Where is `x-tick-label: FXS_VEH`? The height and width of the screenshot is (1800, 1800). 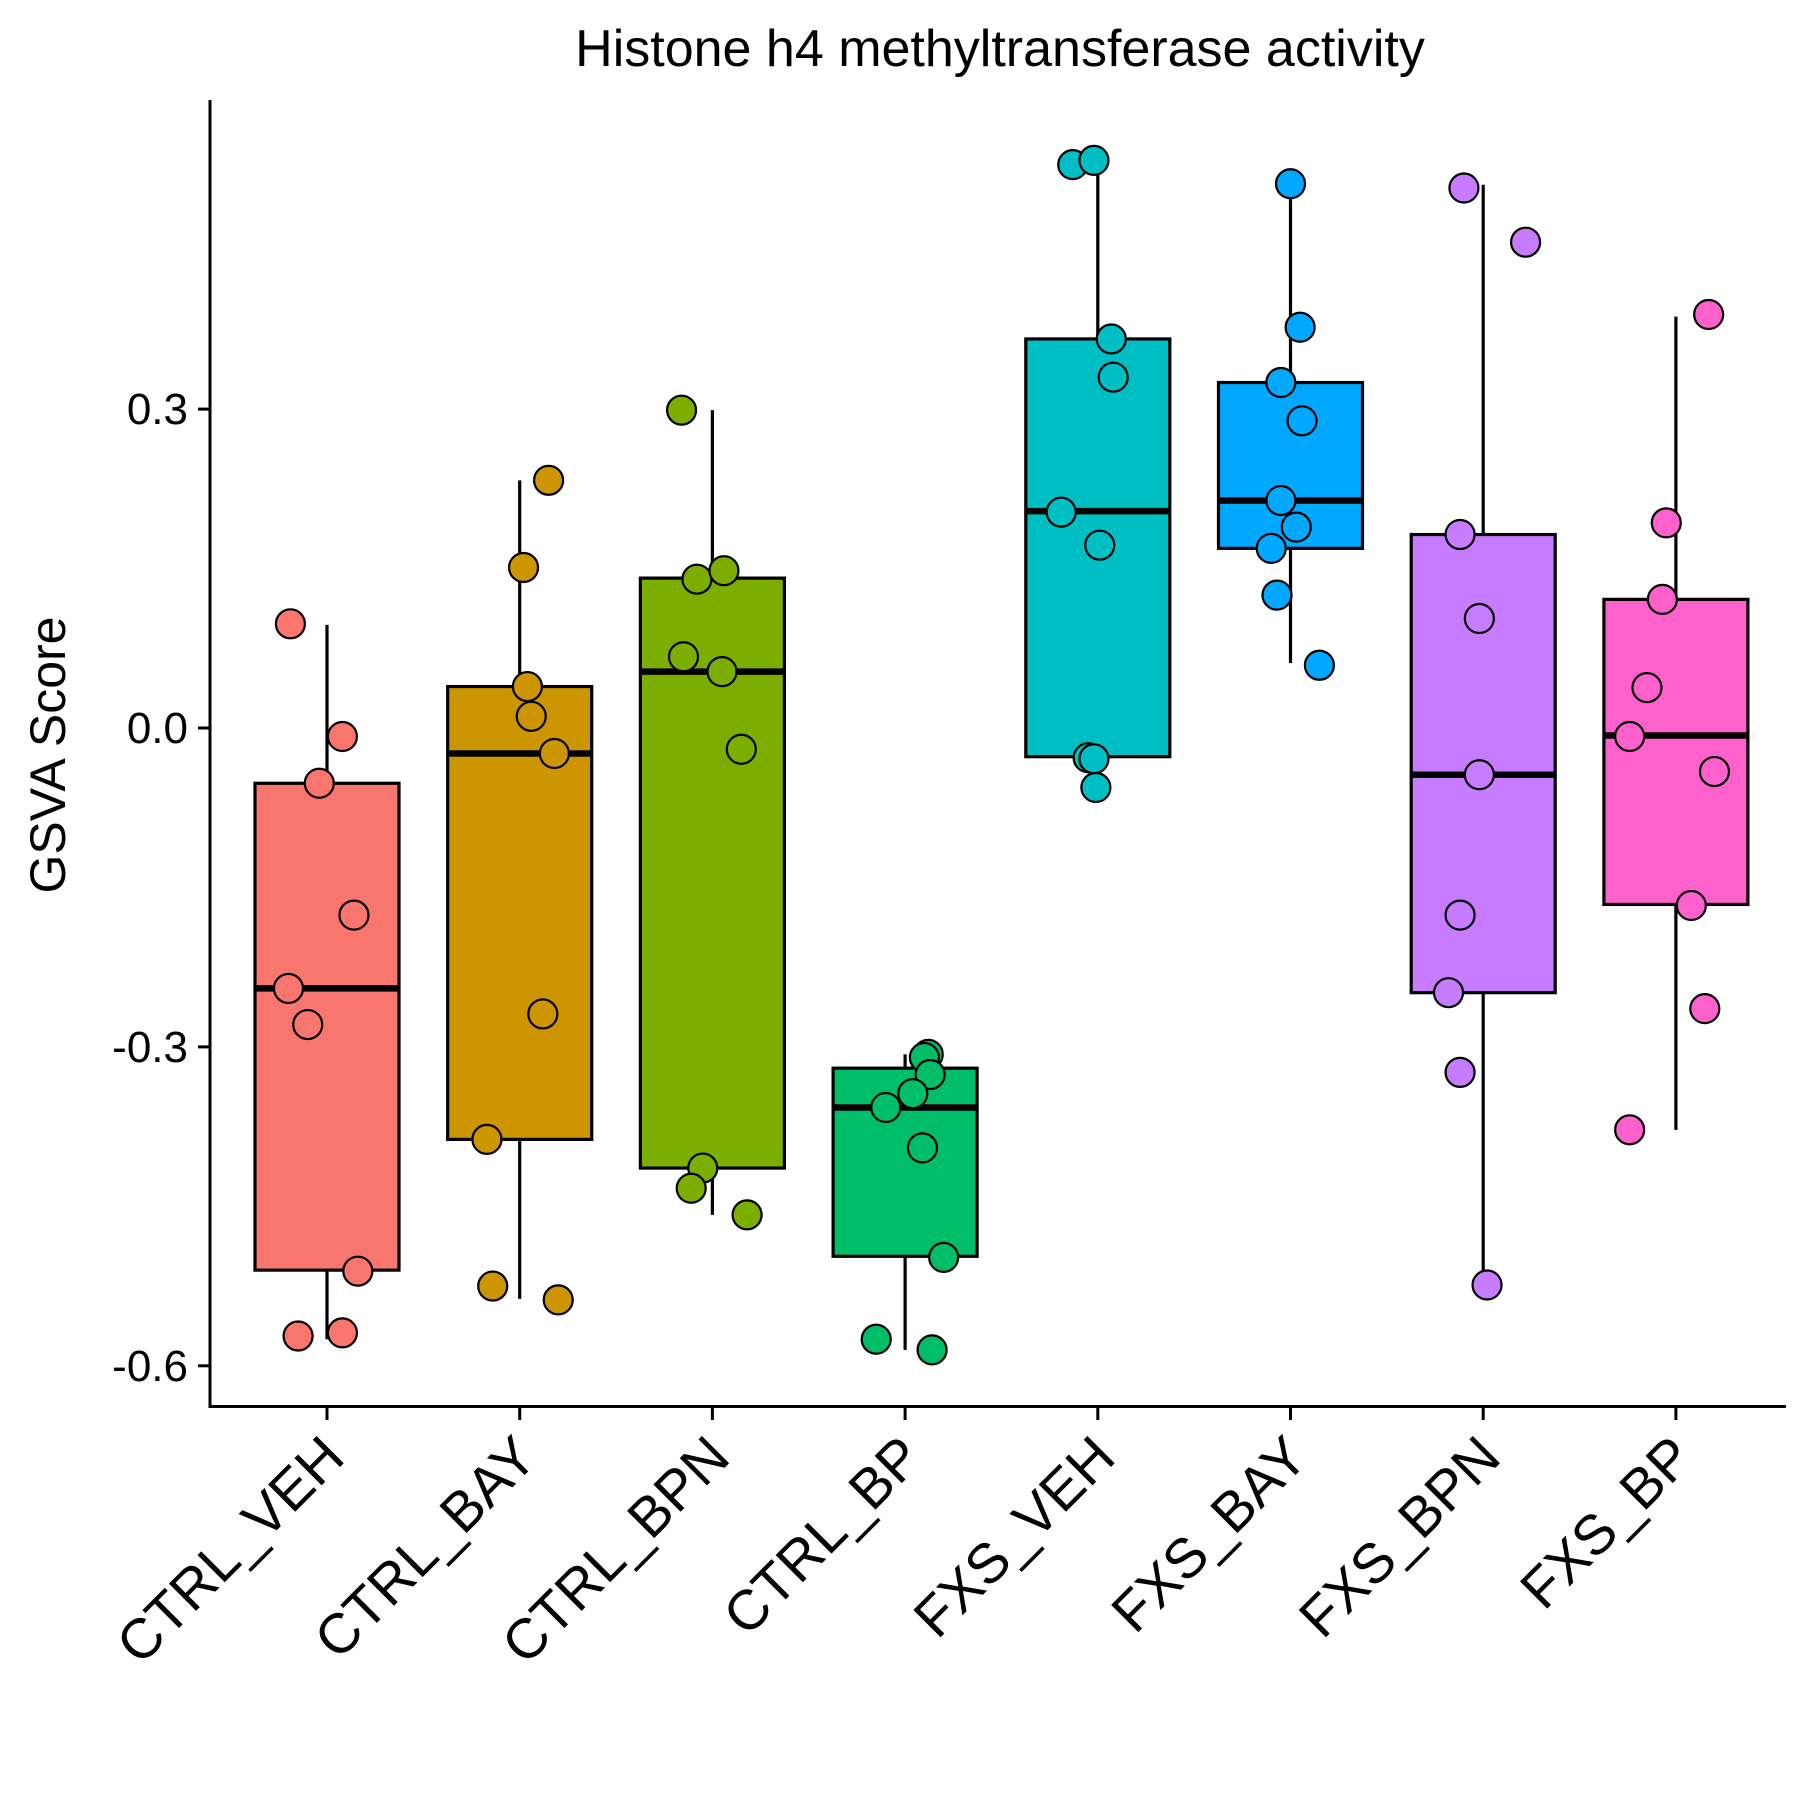 x-tick-label: FXS_VEH is located at coordinates (1013, 1536).